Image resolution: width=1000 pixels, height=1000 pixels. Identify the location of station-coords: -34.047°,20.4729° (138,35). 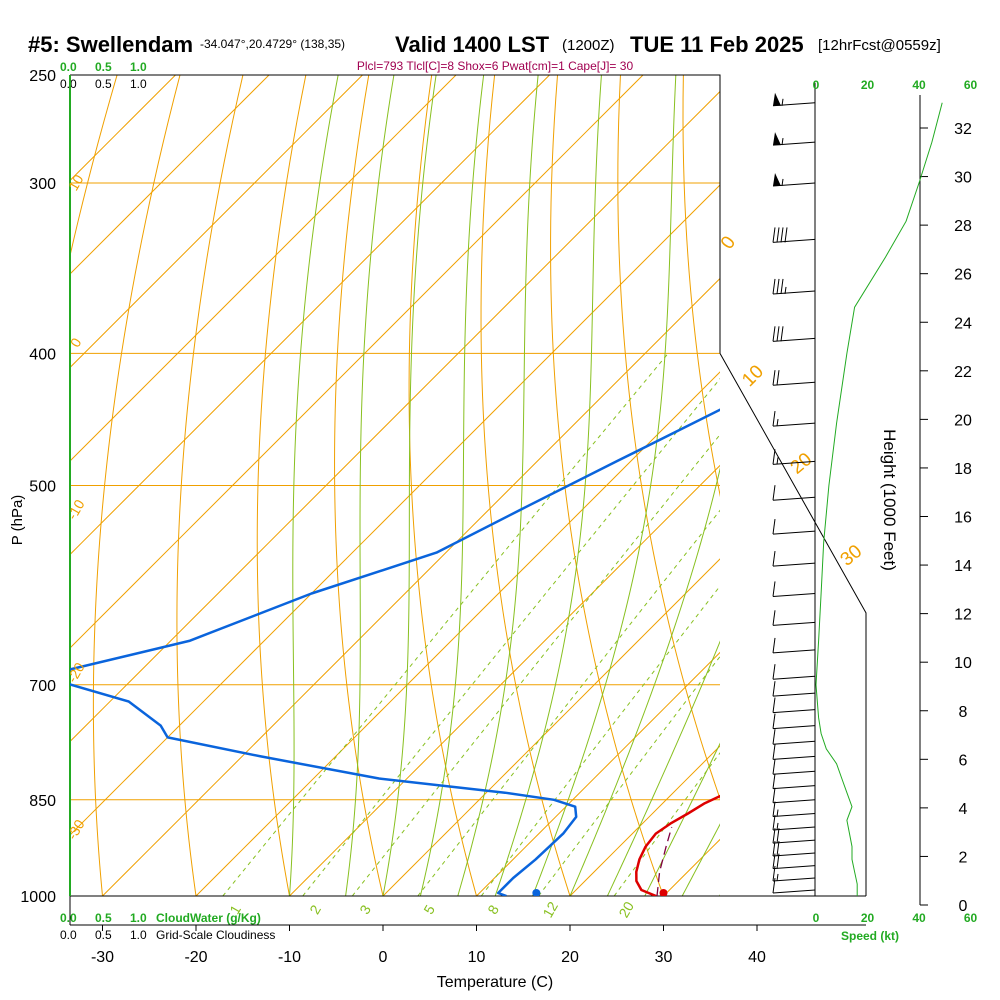
(272, 44).